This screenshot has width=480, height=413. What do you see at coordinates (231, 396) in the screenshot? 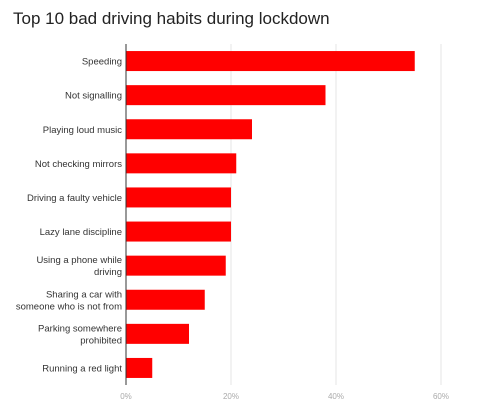
I see `x-tick-label: 20%` at bounding box center [231, 396].